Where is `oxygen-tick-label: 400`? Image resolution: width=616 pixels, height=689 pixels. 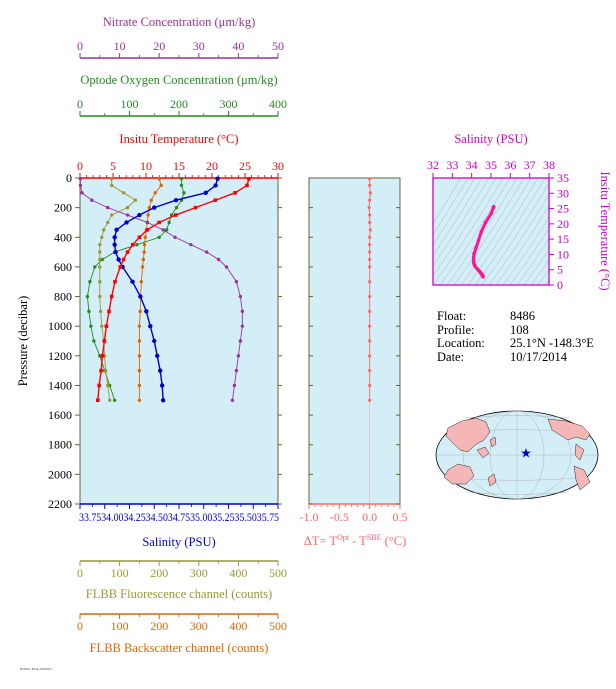
oxygen-tick-label: 400 is located at coordinates (278, 104).